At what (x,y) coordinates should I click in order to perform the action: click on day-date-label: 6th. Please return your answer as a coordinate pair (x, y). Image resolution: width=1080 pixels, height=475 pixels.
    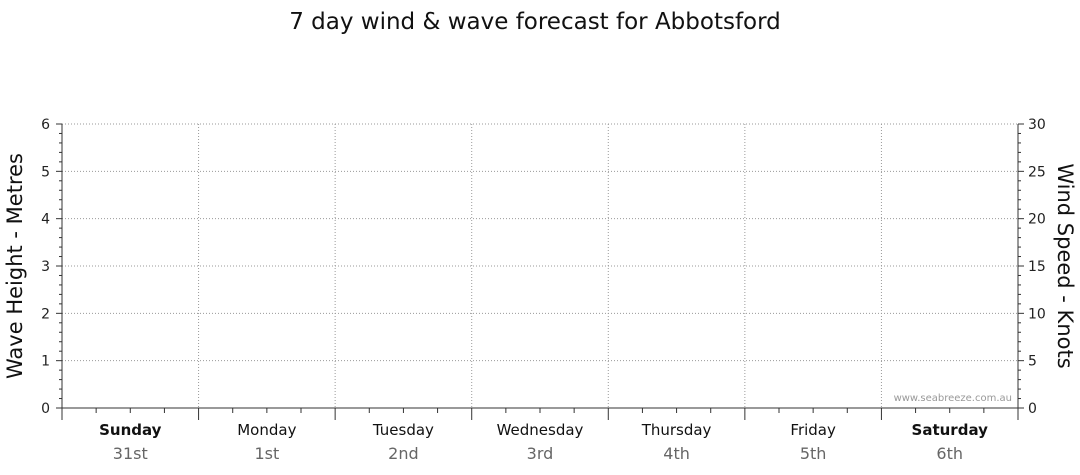
    Looking at the image, I should click on (949, 453).